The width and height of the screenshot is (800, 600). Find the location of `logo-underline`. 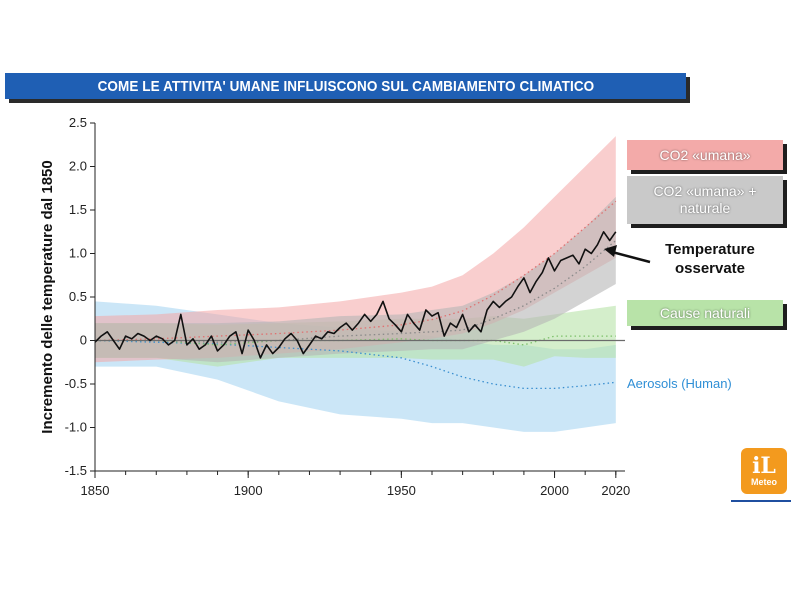

logo-underline is located at coordinates (761, 501).